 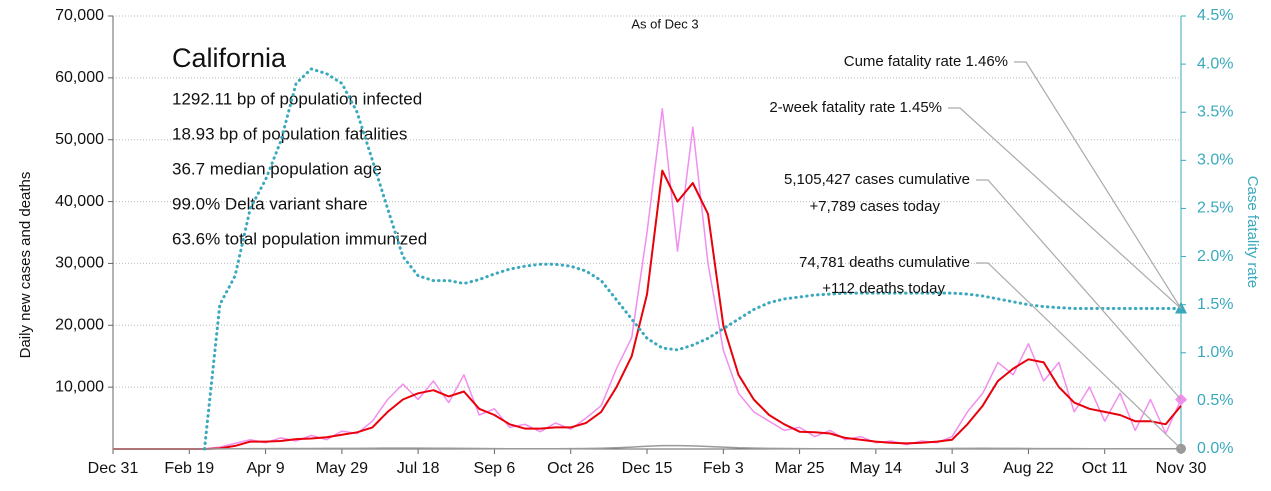 I want to click on x-tick-label: Nov 30, so click(x=1181, y=468).